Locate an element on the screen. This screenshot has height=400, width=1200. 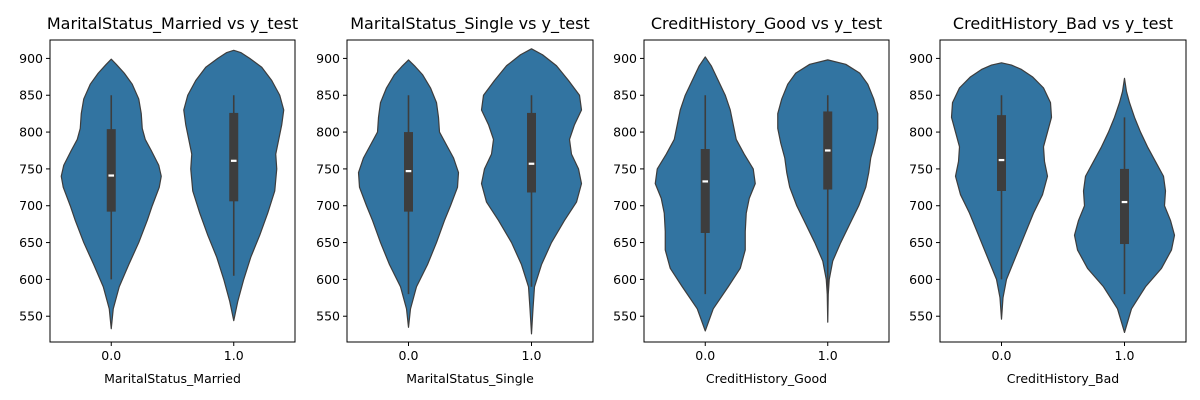
chart-title: CreditHistory_Good vs y_test is located at coordinates (766, 24).